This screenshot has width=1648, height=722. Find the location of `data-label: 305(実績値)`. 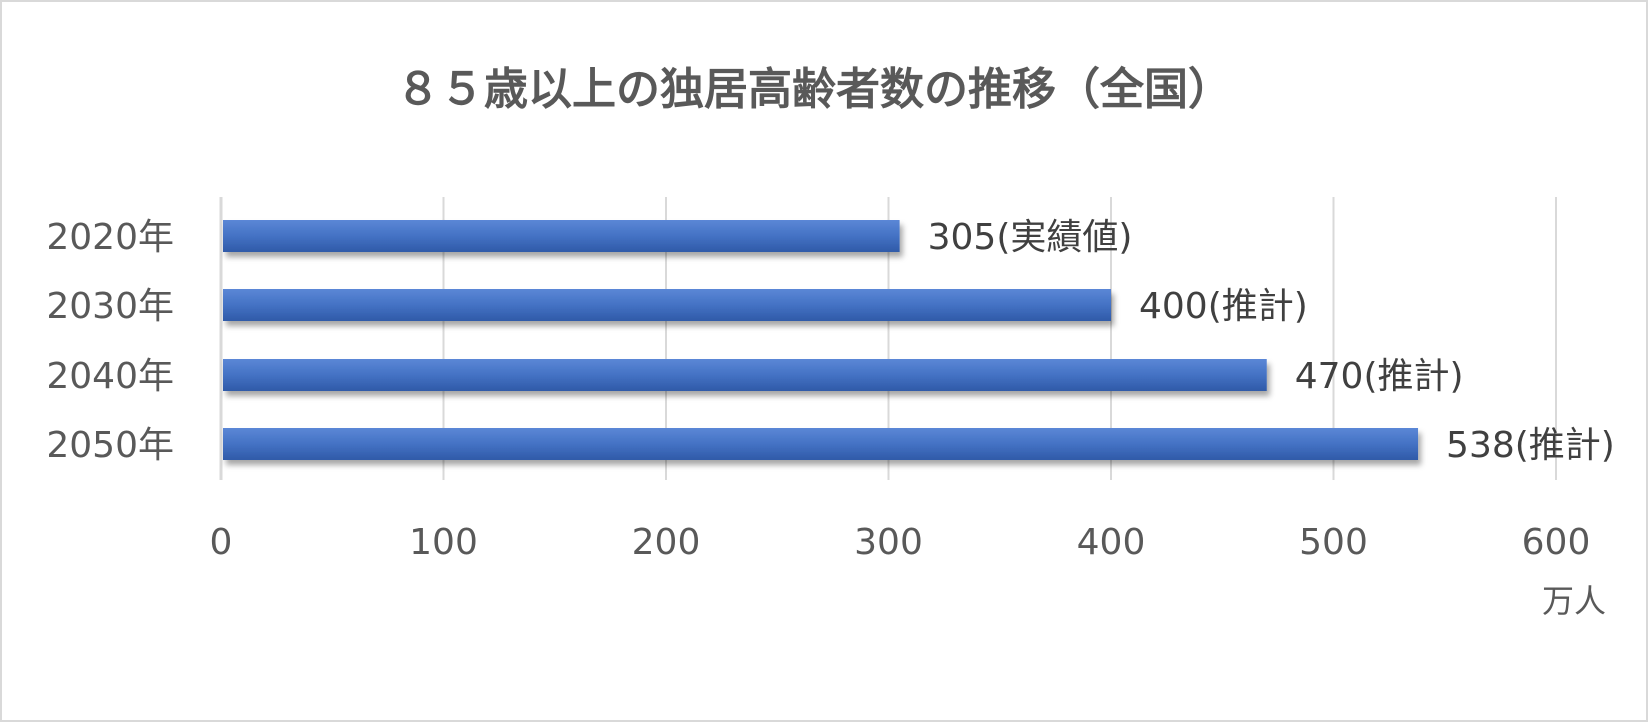

data-label: 305(実績値) is located at coordinates (1030, 237).